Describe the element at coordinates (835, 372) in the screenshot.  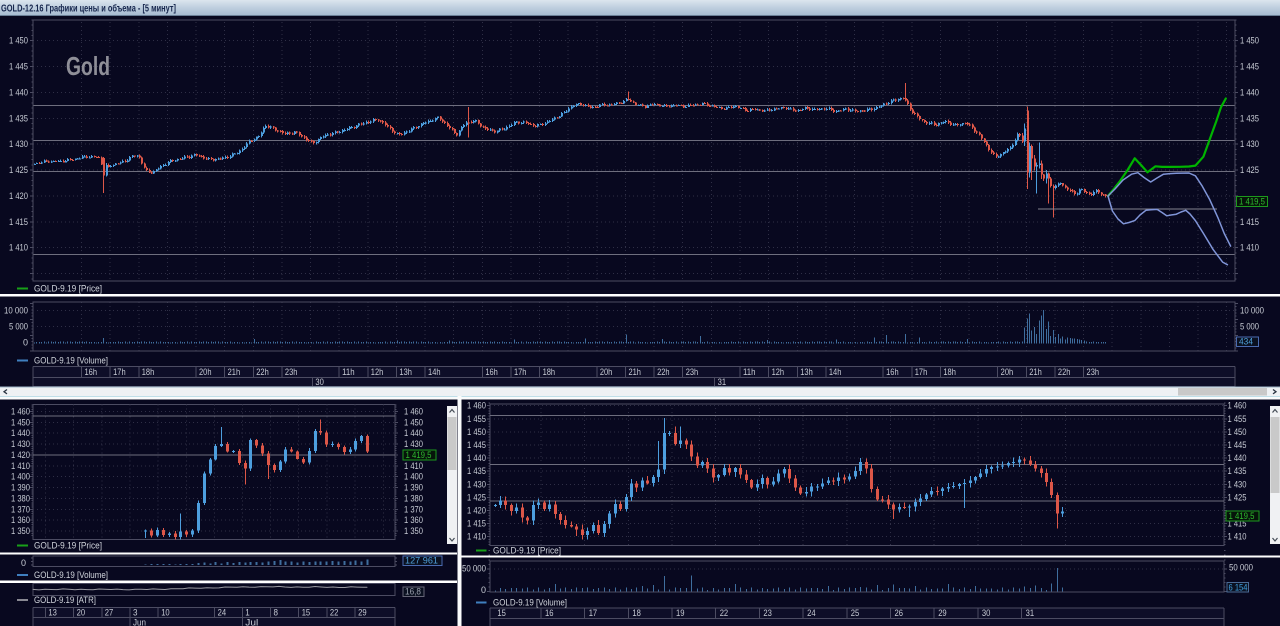
I see `svg-text: 14h` at that location.